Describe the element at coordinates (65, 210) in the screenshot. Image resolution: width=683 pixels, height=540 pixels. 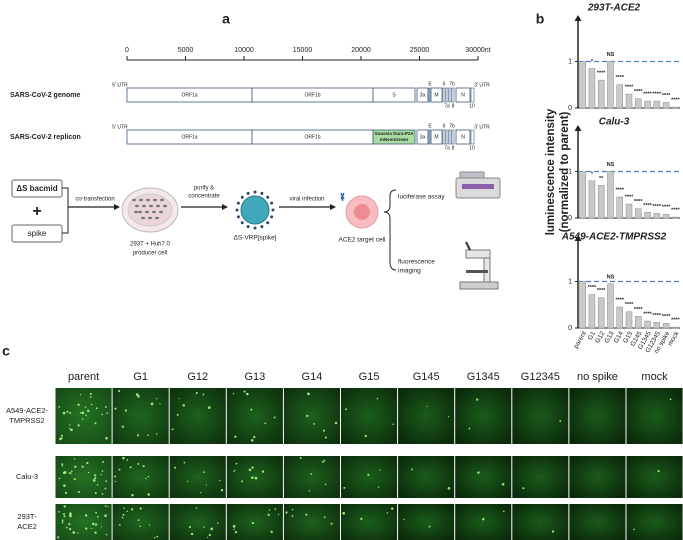
I see `bracket` at that location.